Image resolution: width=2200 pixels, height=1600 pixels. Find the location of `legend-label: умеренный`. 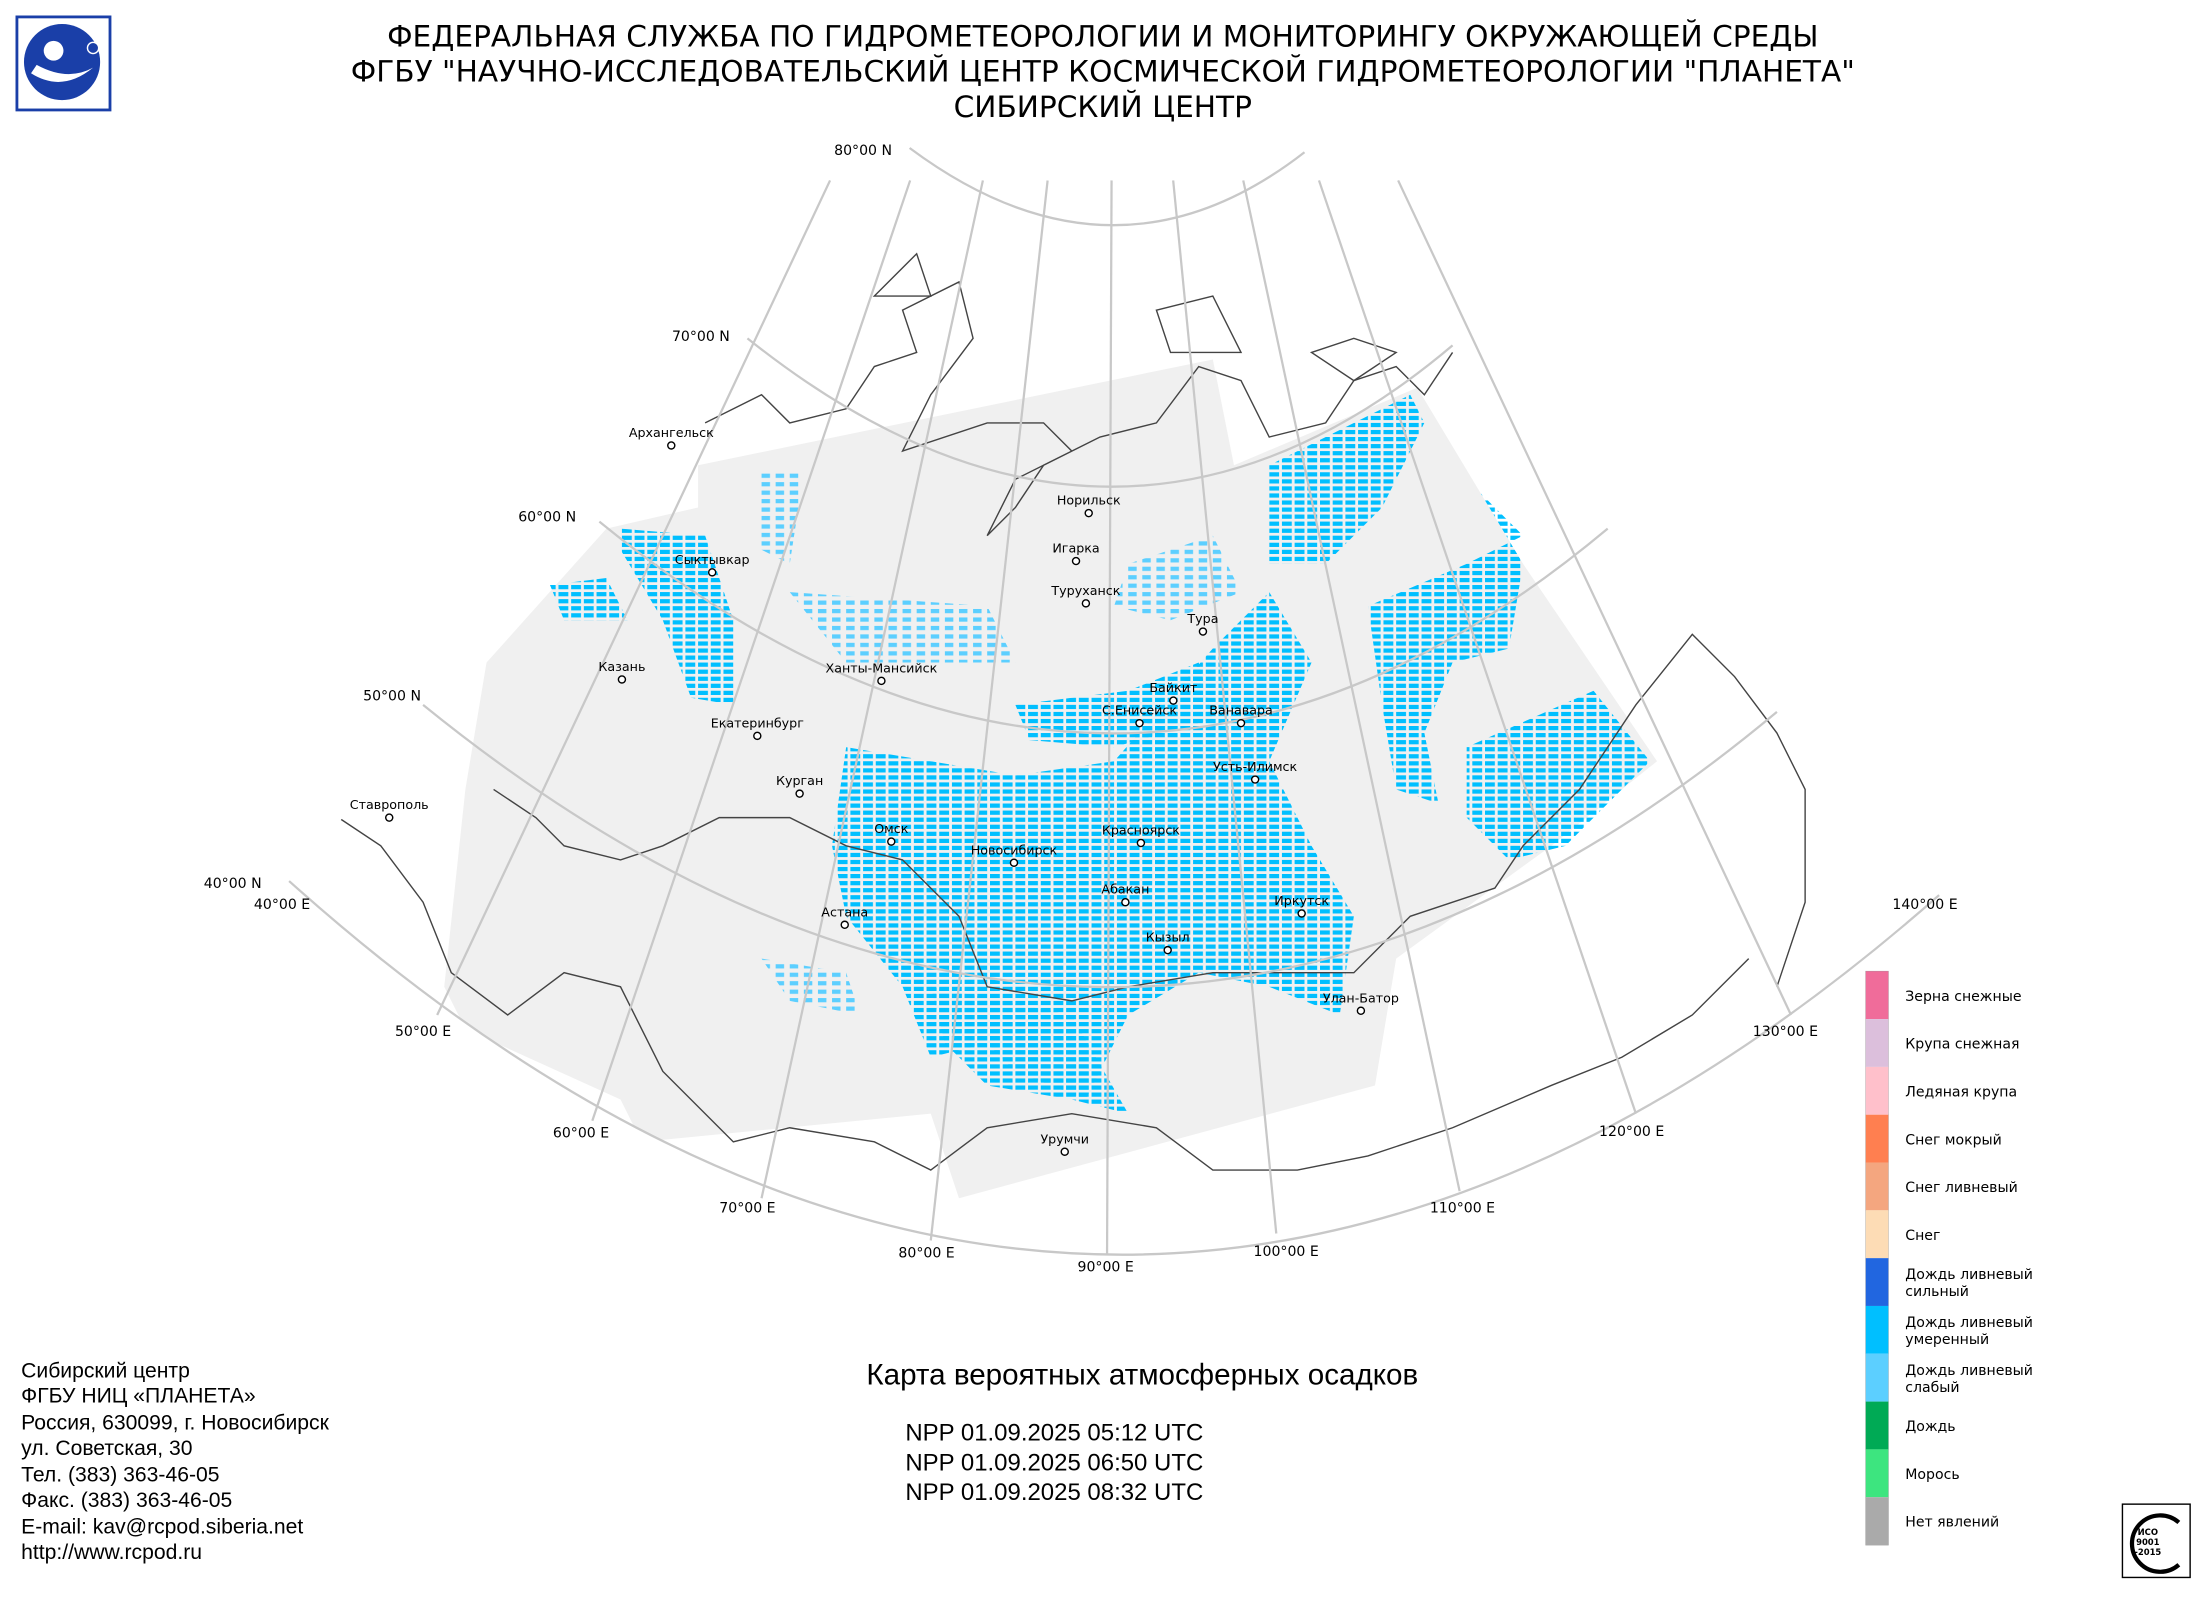

legend-label: умеренный is located at coordinates (1947, 1340).